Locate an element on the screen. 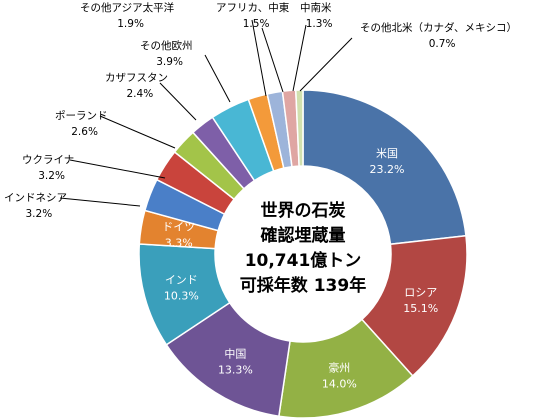  slice-value-label-3: 13.3% is located at coordinates (235, 369).